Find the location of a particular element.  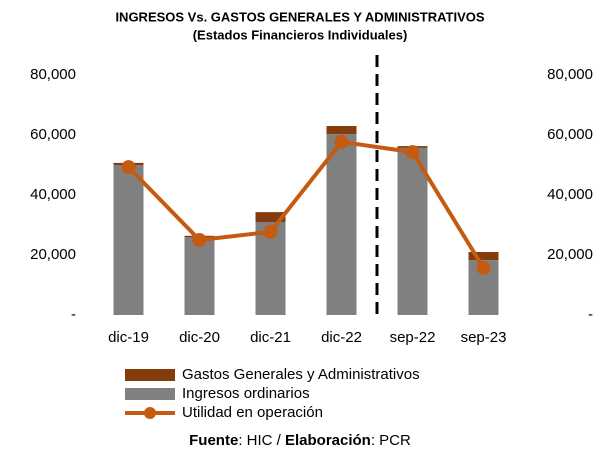

x-tick-label: sep-22 is located at coordinates (413, 337).